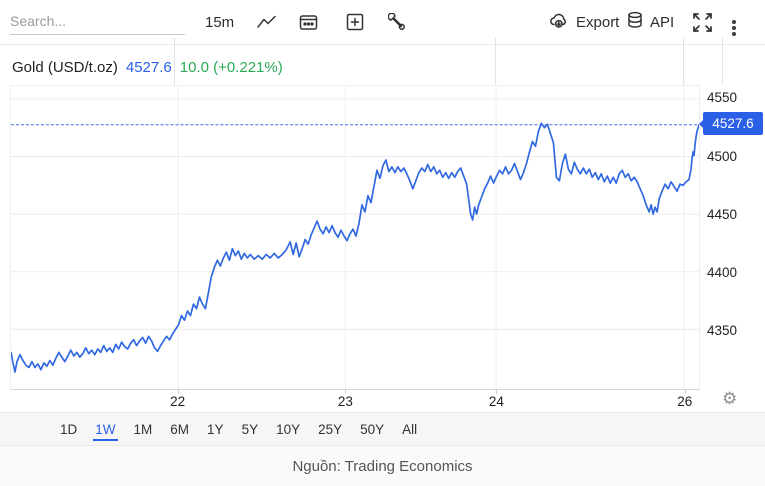 Image resolution: width=765 pixels, height=486 pixels. What do you see at coordinates (143, 429) in the screenshot?
I see `timeframe-1m: 1M` at bounding box center [143, 429].